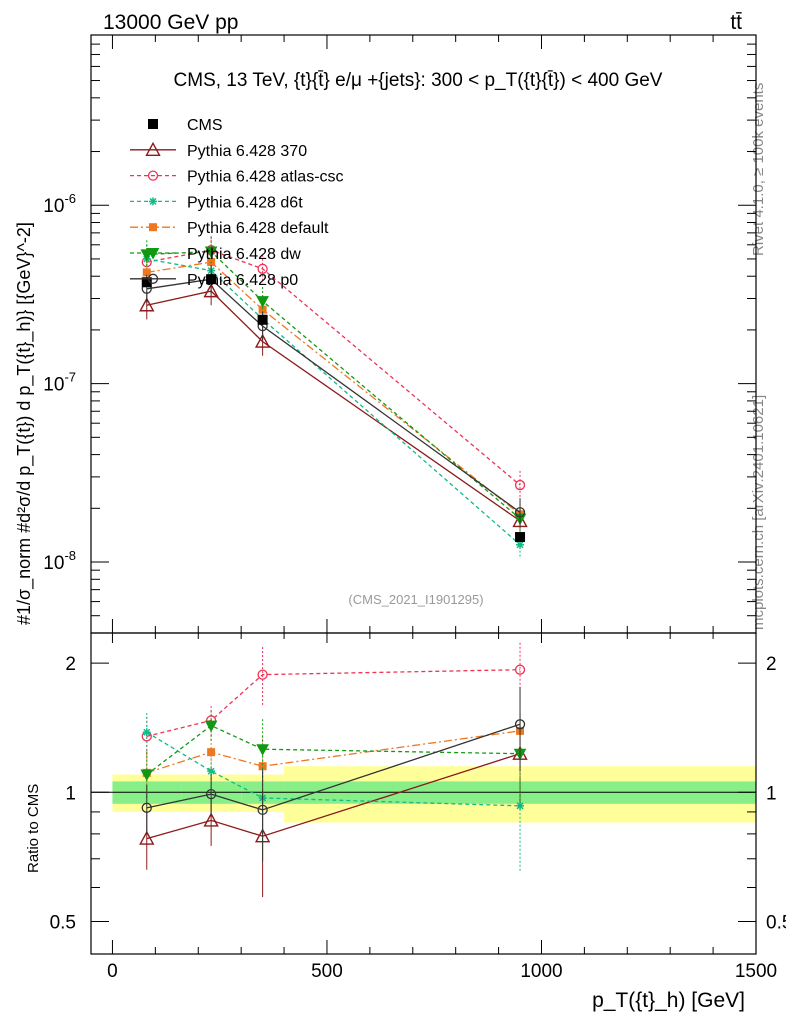 The image size is (786, 1024). Describe the element at coordinates (112, 971) in the screenshot. I see `x-tick-label: 0` at that location.